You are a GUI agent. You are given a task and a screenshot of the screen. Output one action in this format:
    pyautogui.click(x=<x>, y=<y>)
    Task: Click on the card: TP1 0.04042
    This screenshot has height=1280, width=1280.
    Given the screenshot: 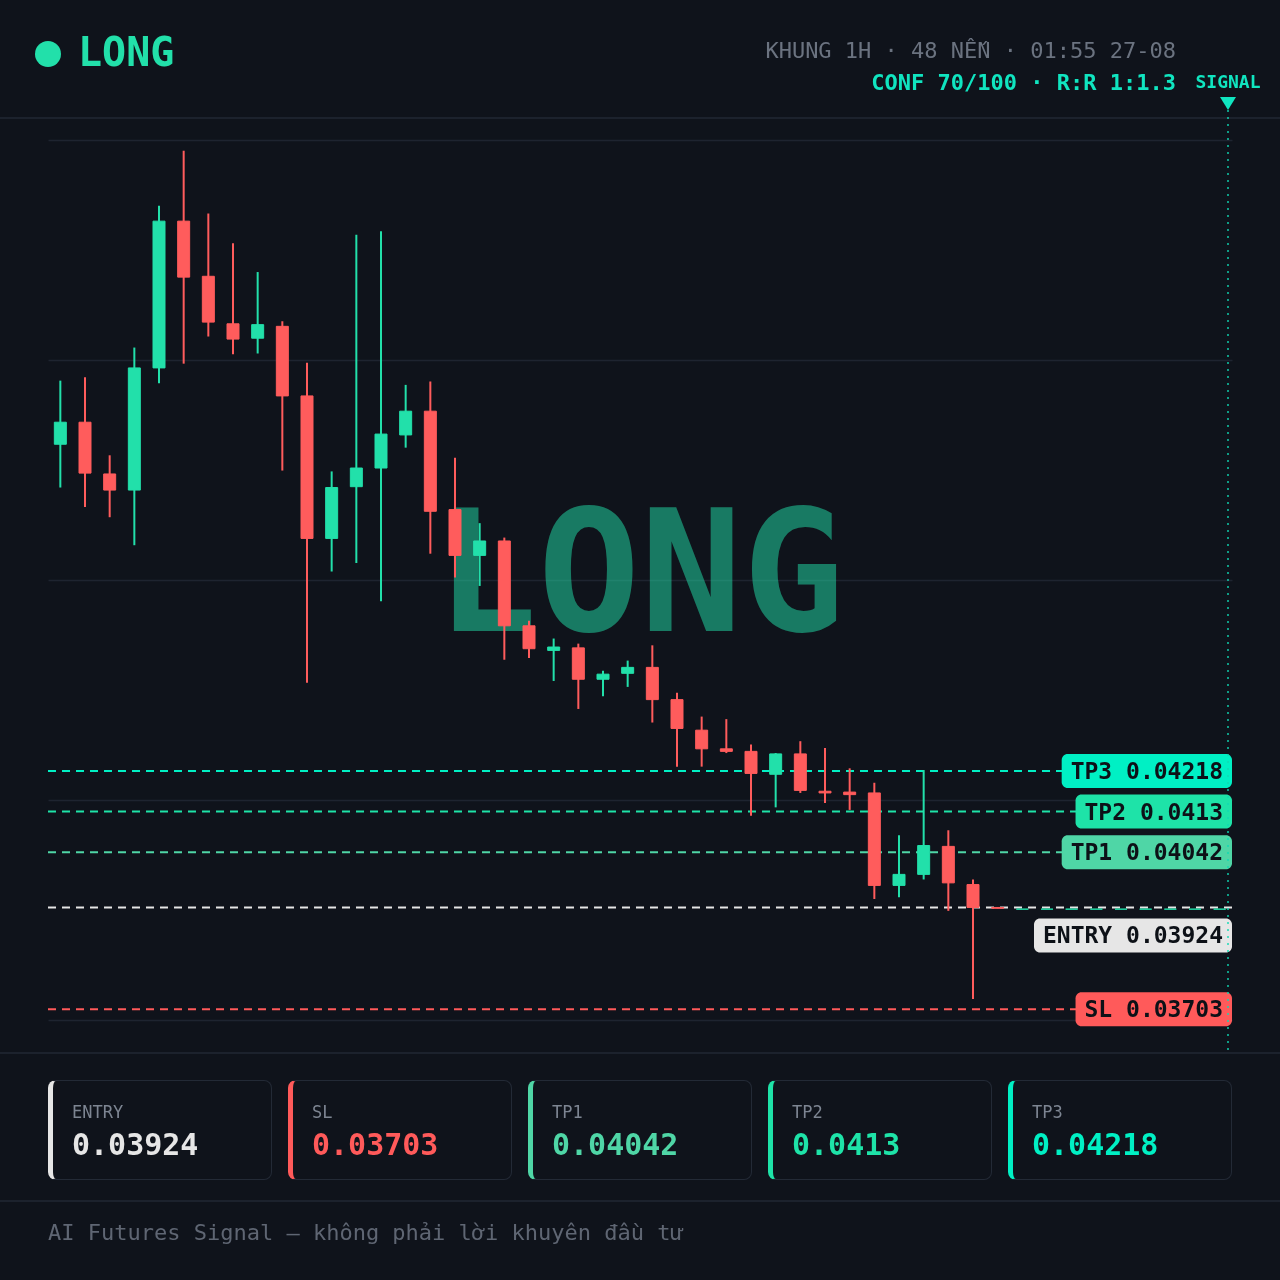 What is the action you would take?
    pyautogui.click(x=640, y=1130)
    